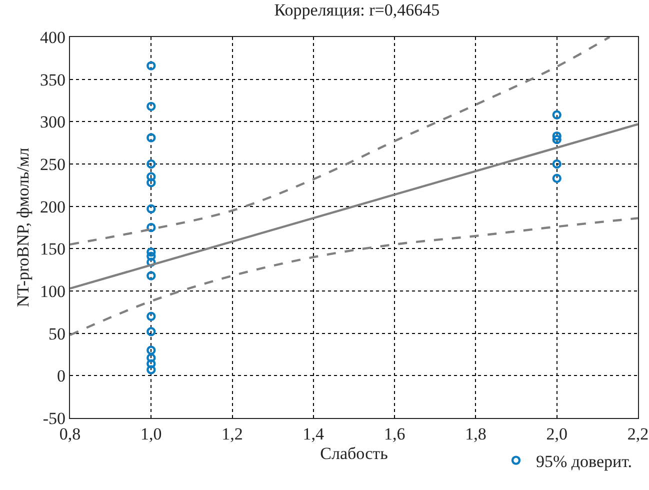 The width and height of the screenshot is (649, 490). Describe the element at coordinates (395, 434) in the screenshot. I see `x-tick-label: 1,6` at that location.